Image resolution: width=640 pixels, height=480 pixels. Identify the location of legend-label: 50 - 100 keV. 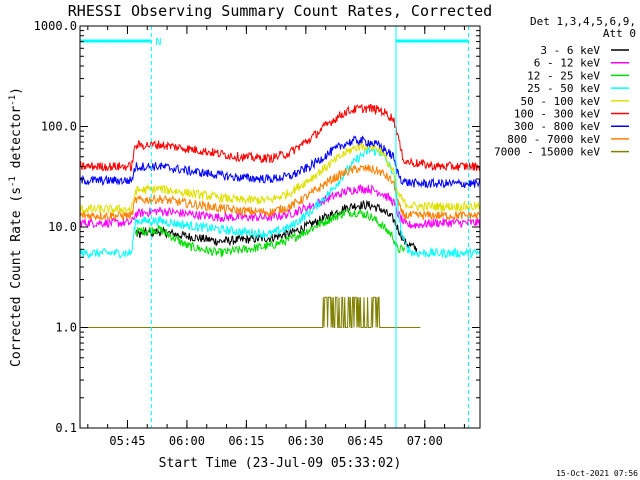
(561, 101).